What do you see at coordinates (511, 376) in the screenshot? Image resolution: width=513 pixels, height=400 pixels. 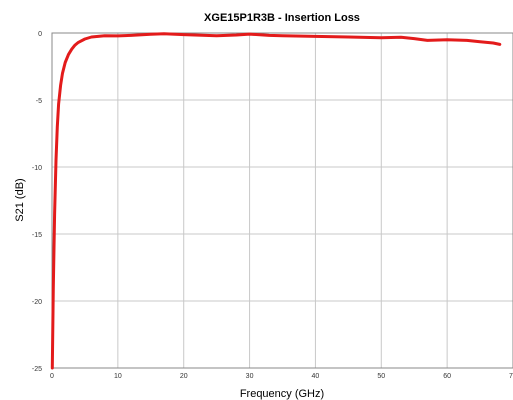 I see `x-tick-label: 7` at bounding box center [511, 376].